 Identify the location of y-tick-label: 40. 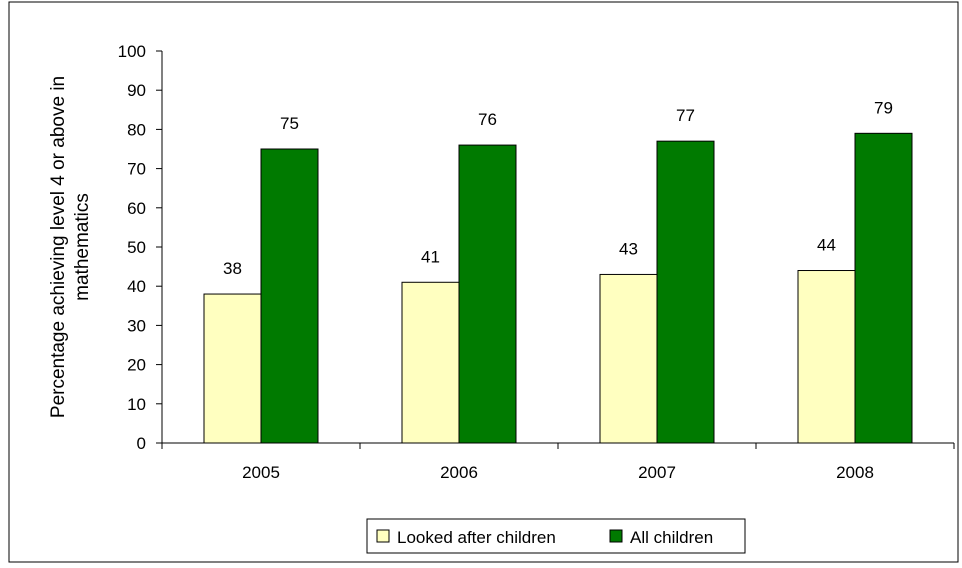
(136, 286).